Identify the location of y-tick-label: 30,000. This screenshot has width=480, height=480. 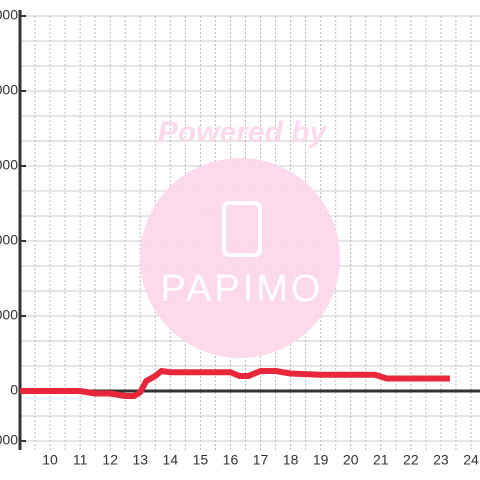
(9, 315).